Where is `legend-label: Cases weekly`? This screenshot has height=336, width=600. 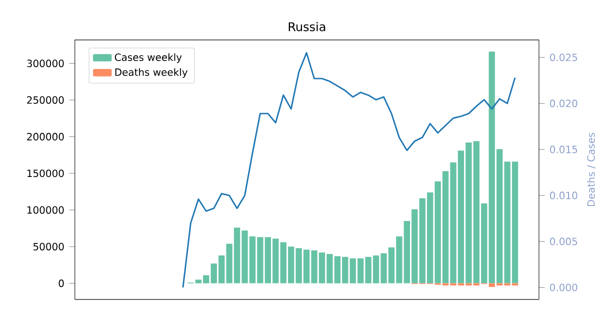
legend-label: Cases weekly is located at coordinates (148, 58).